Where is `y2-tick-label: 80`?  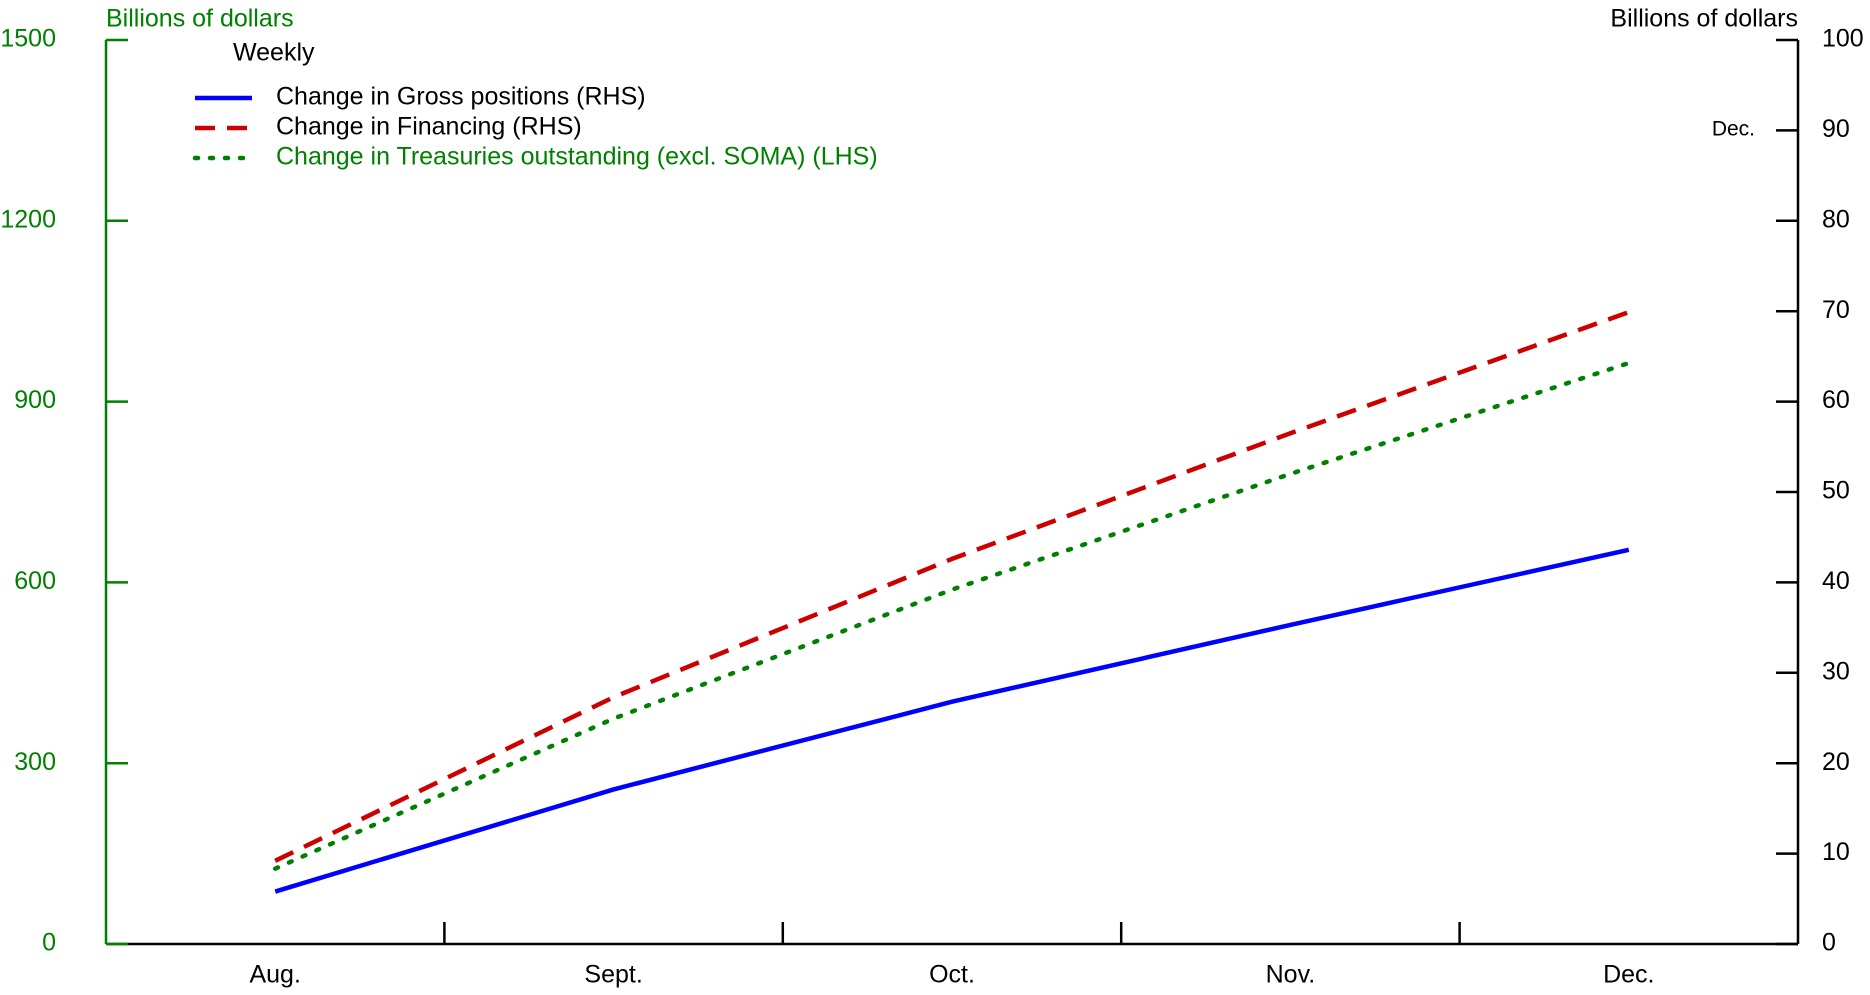 y2-tick-label: 80 is located at coordinates (1836, 219).